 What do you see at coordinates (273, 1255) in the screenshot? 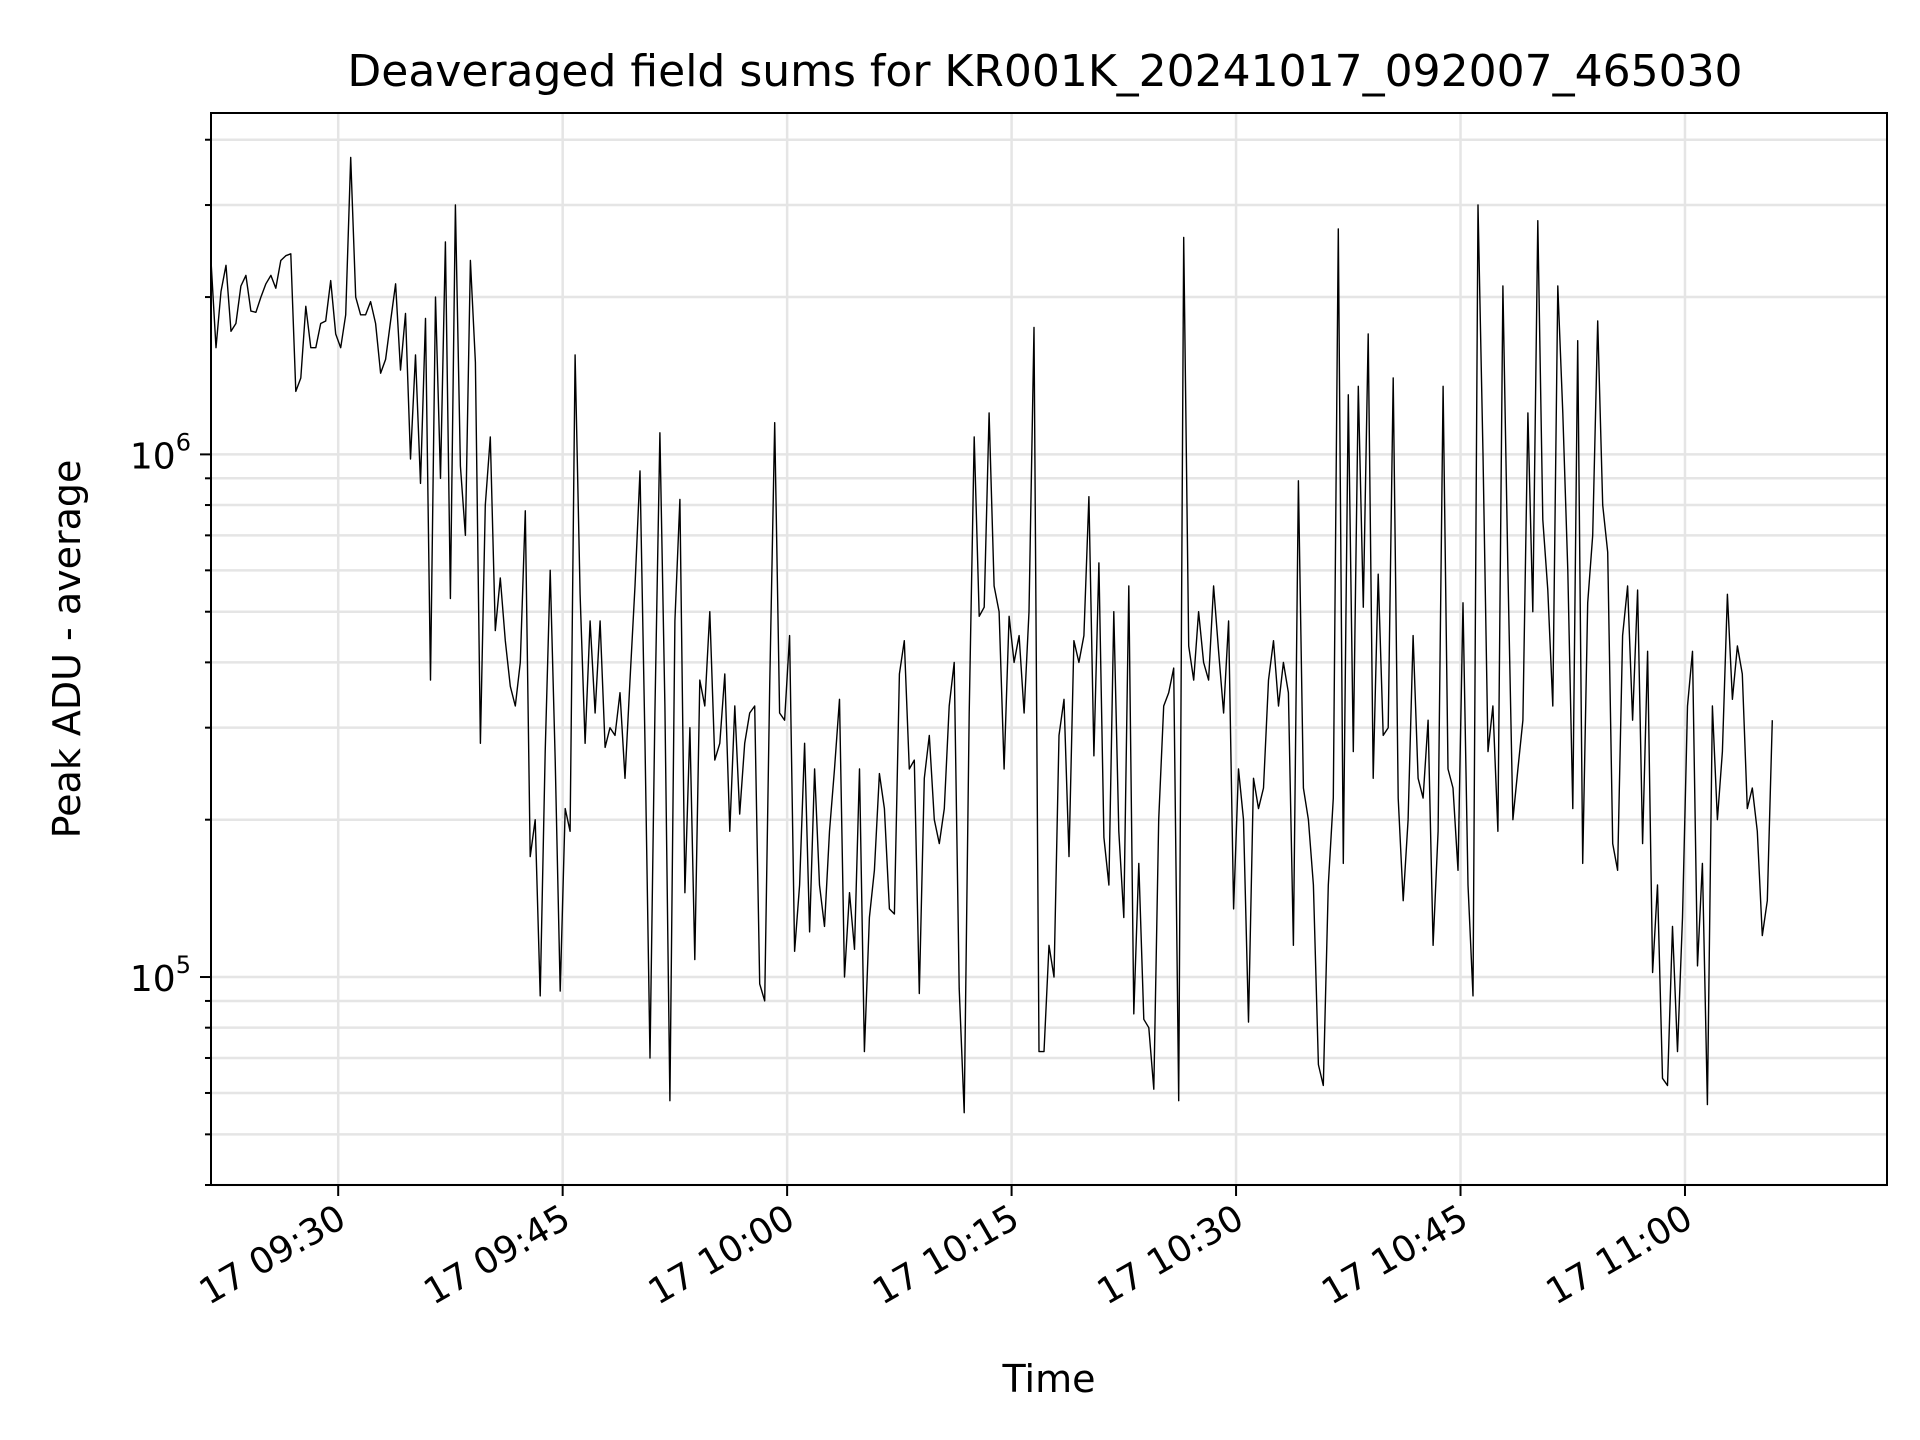
I see `x-tick-label: 17 09:30` at bounding box center [273, 1255].